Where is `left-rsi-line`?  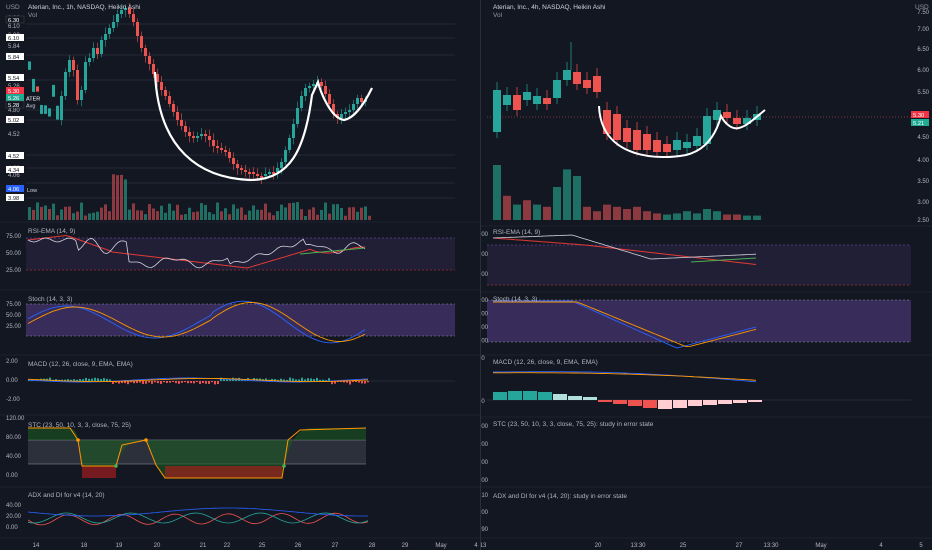
left-rsi-line is located at coordinates (196, 253).